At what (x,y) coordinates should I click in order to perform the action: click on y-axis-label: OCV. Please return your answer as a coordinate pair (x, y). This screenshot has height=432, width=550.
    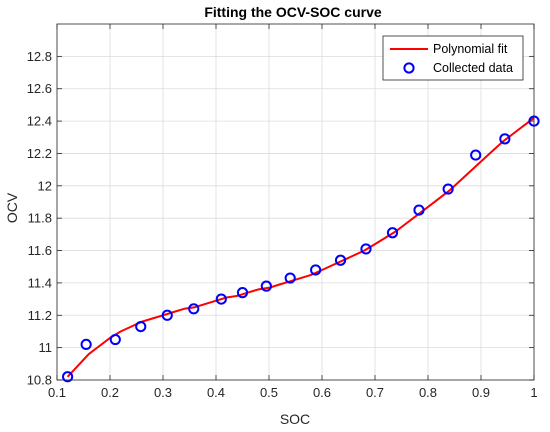
    Looking at the image, I should click on (12, 207).